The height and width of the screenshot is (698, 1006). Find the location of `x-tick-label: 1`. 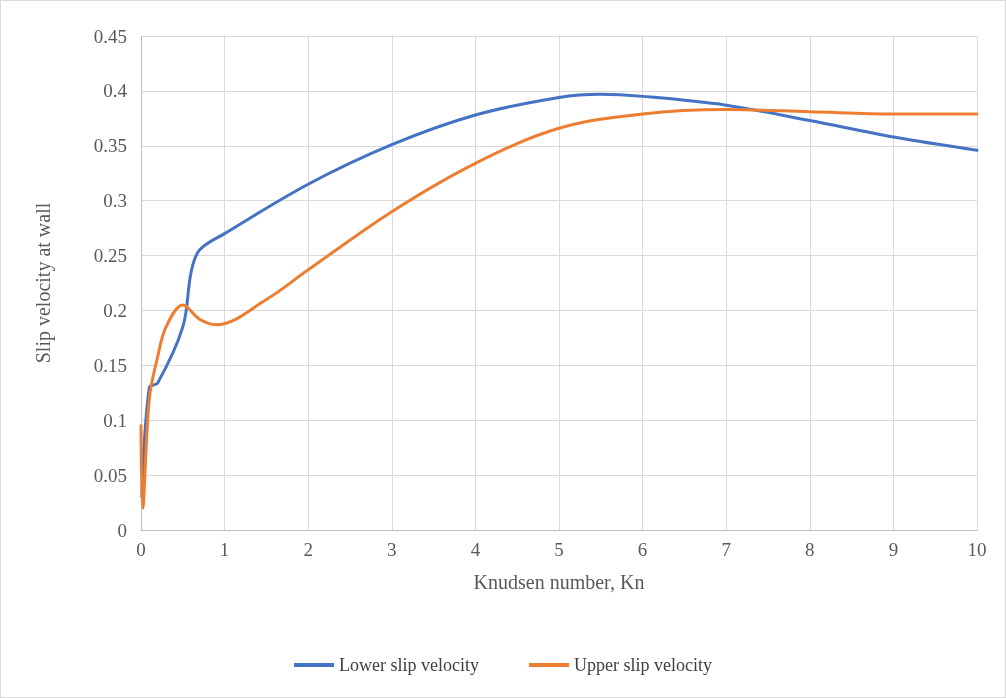

x-tick-label: 1 is located at coordinates (224, 549).